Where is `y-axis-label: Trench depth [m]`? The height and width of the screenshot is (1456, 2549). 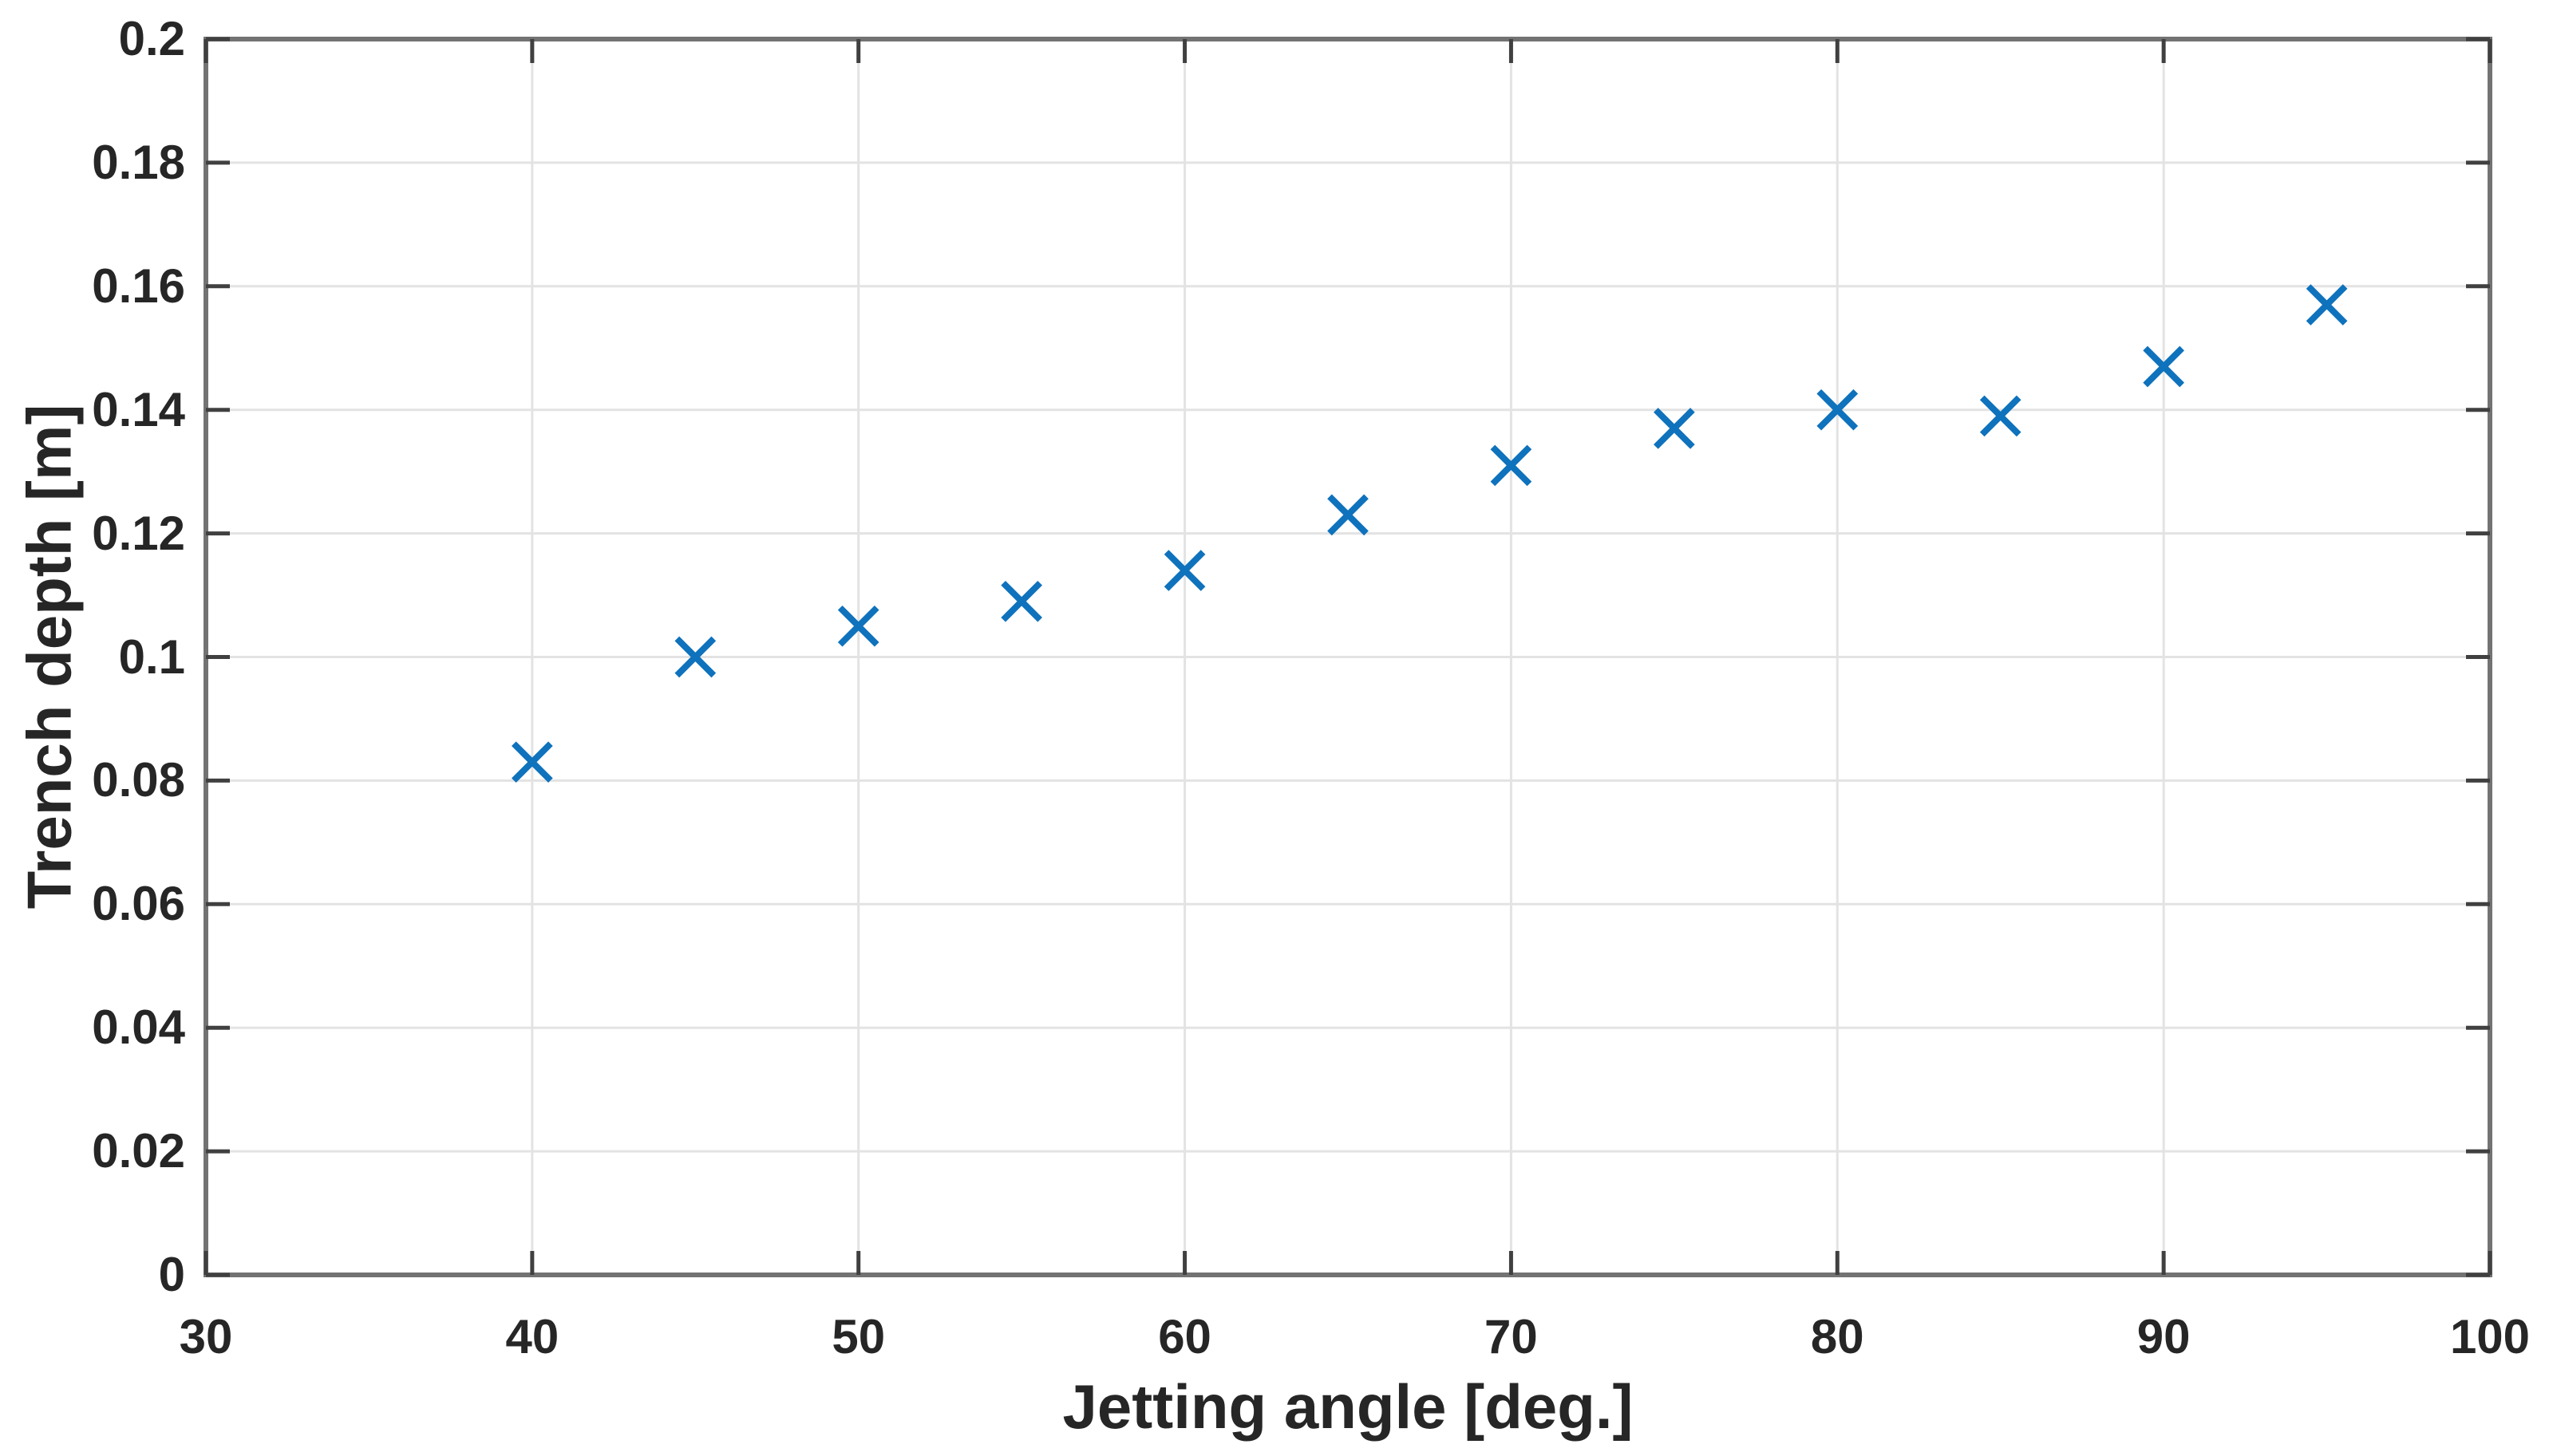 y-axis-label: Trench depth [m] is located at coordinates (49, 657).